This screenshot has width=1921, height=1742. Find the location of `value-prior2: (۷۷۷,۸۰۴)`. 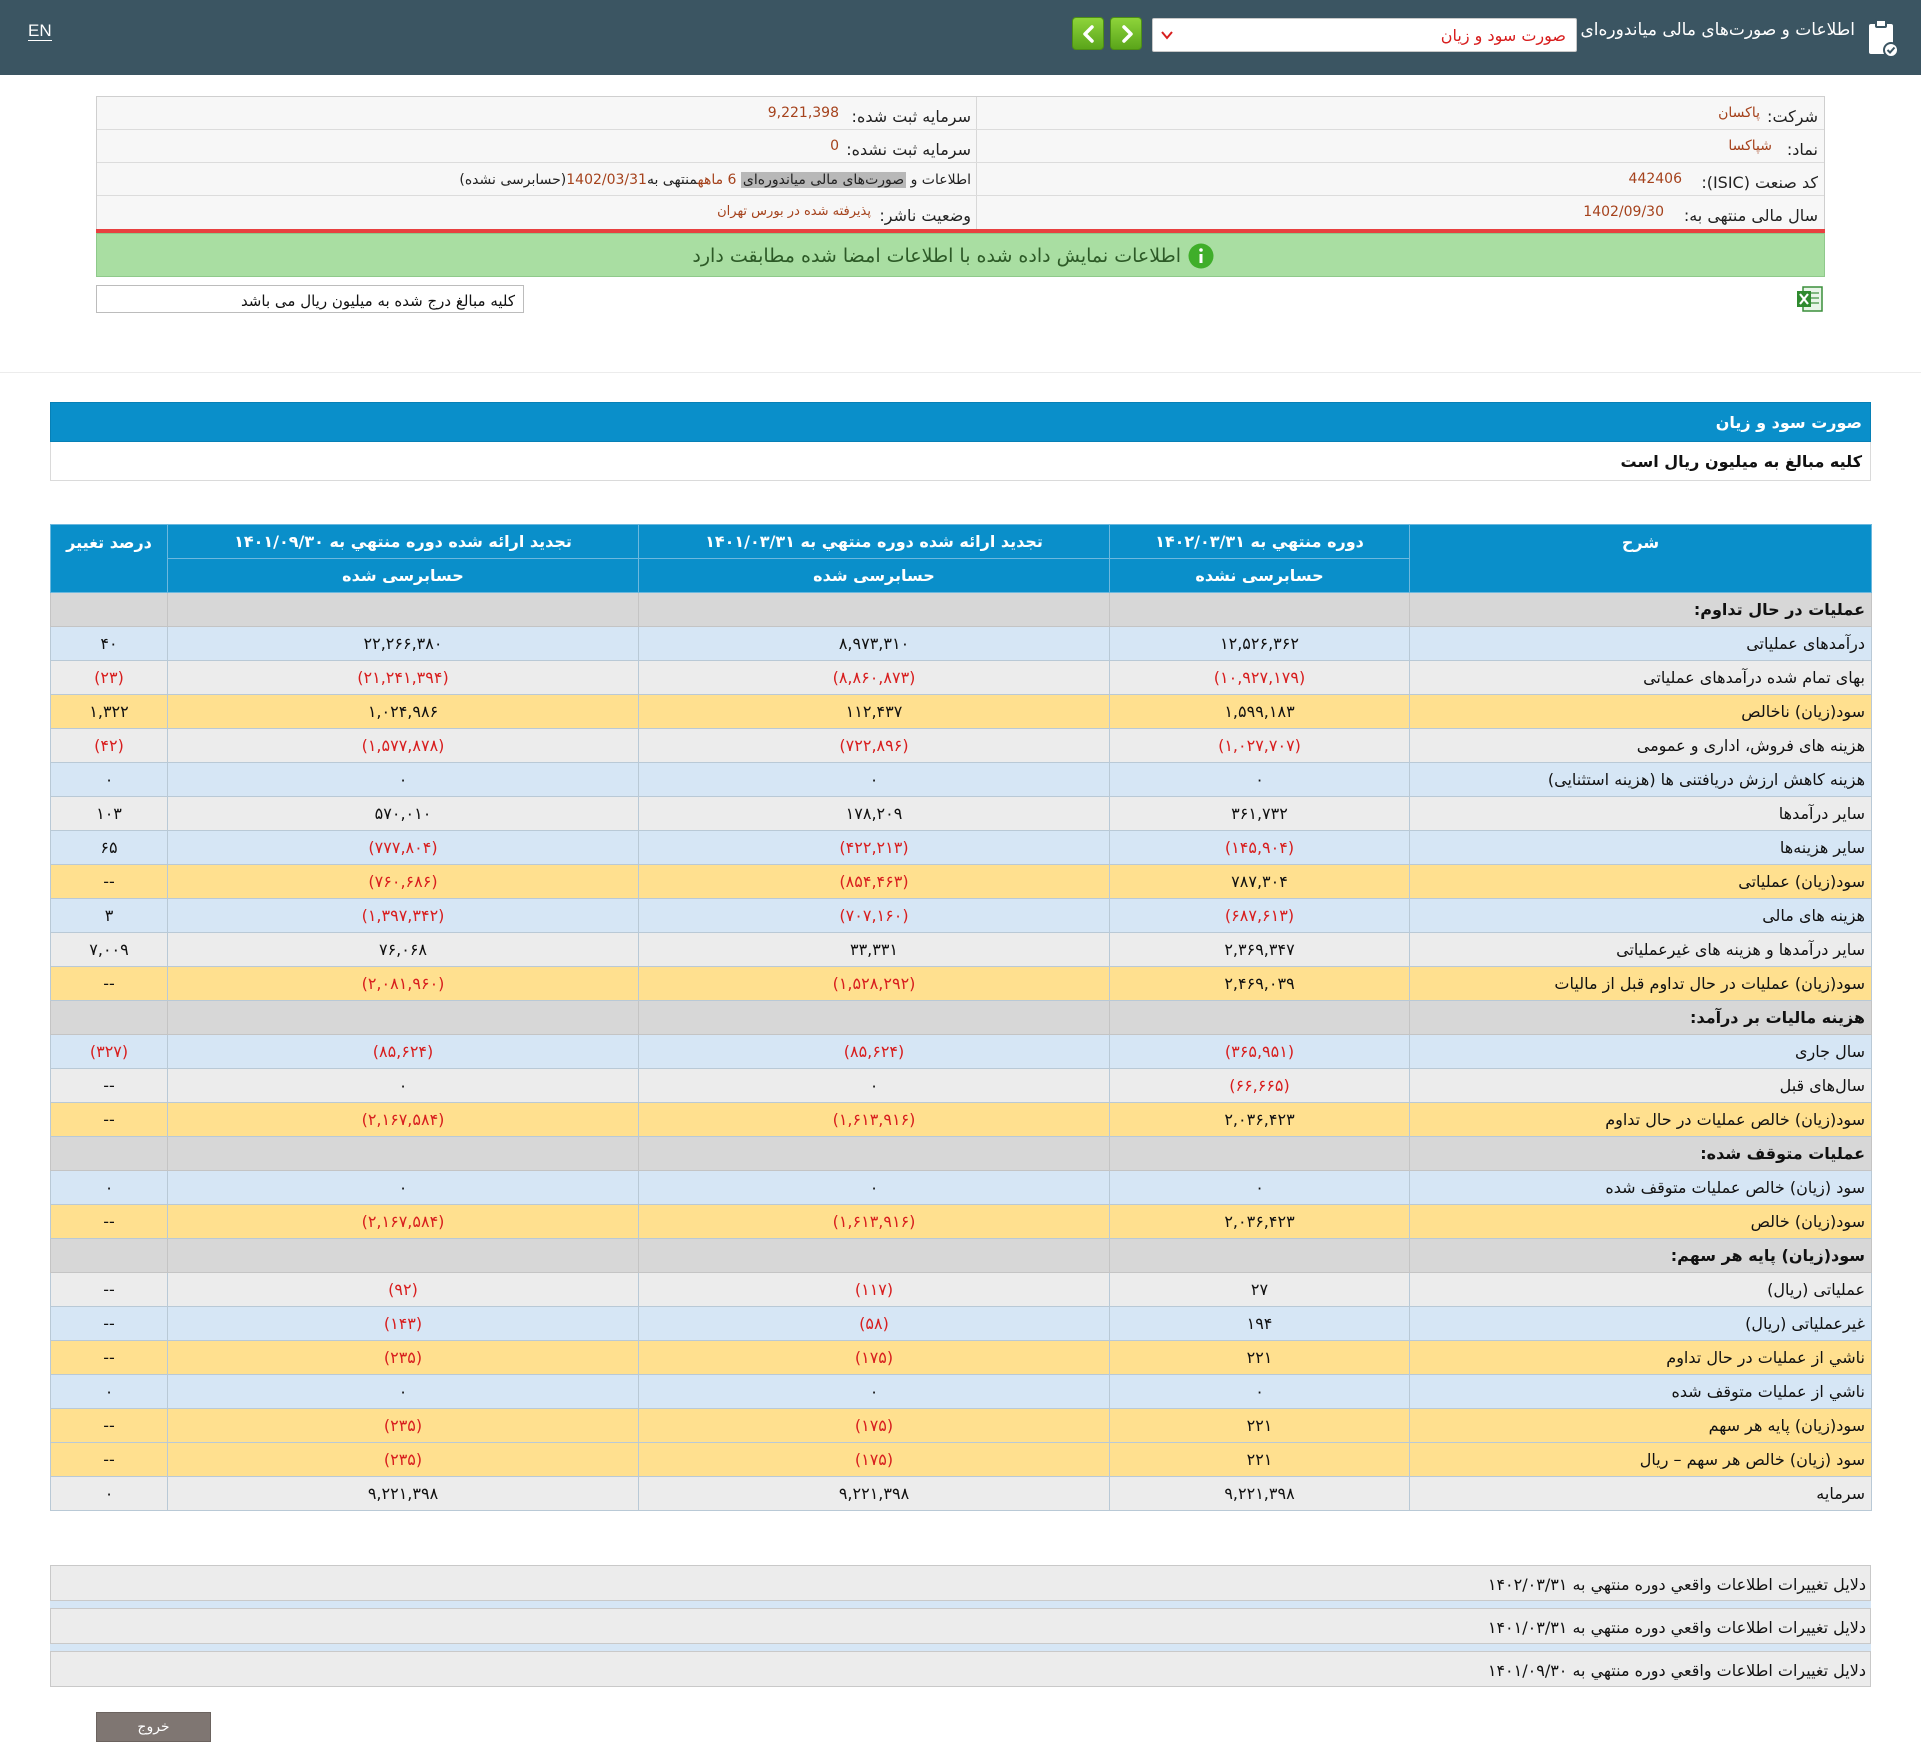

value-prior2: (۷۷۷,۸۰۴) is located at coordinates (403, 847).